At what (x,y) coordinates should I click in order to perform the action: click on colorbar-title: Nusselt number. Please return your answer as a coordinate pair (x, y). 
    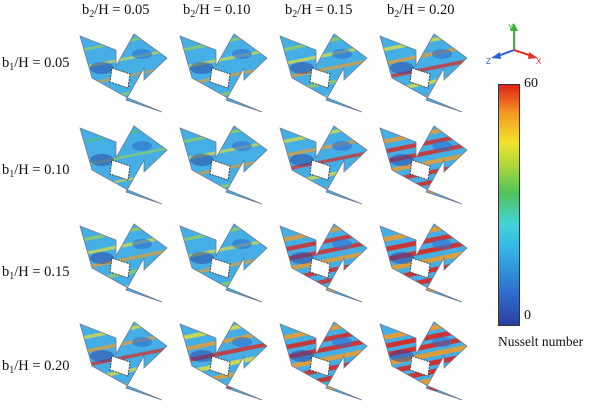
    Looking at the image, I should click on (541, 341).